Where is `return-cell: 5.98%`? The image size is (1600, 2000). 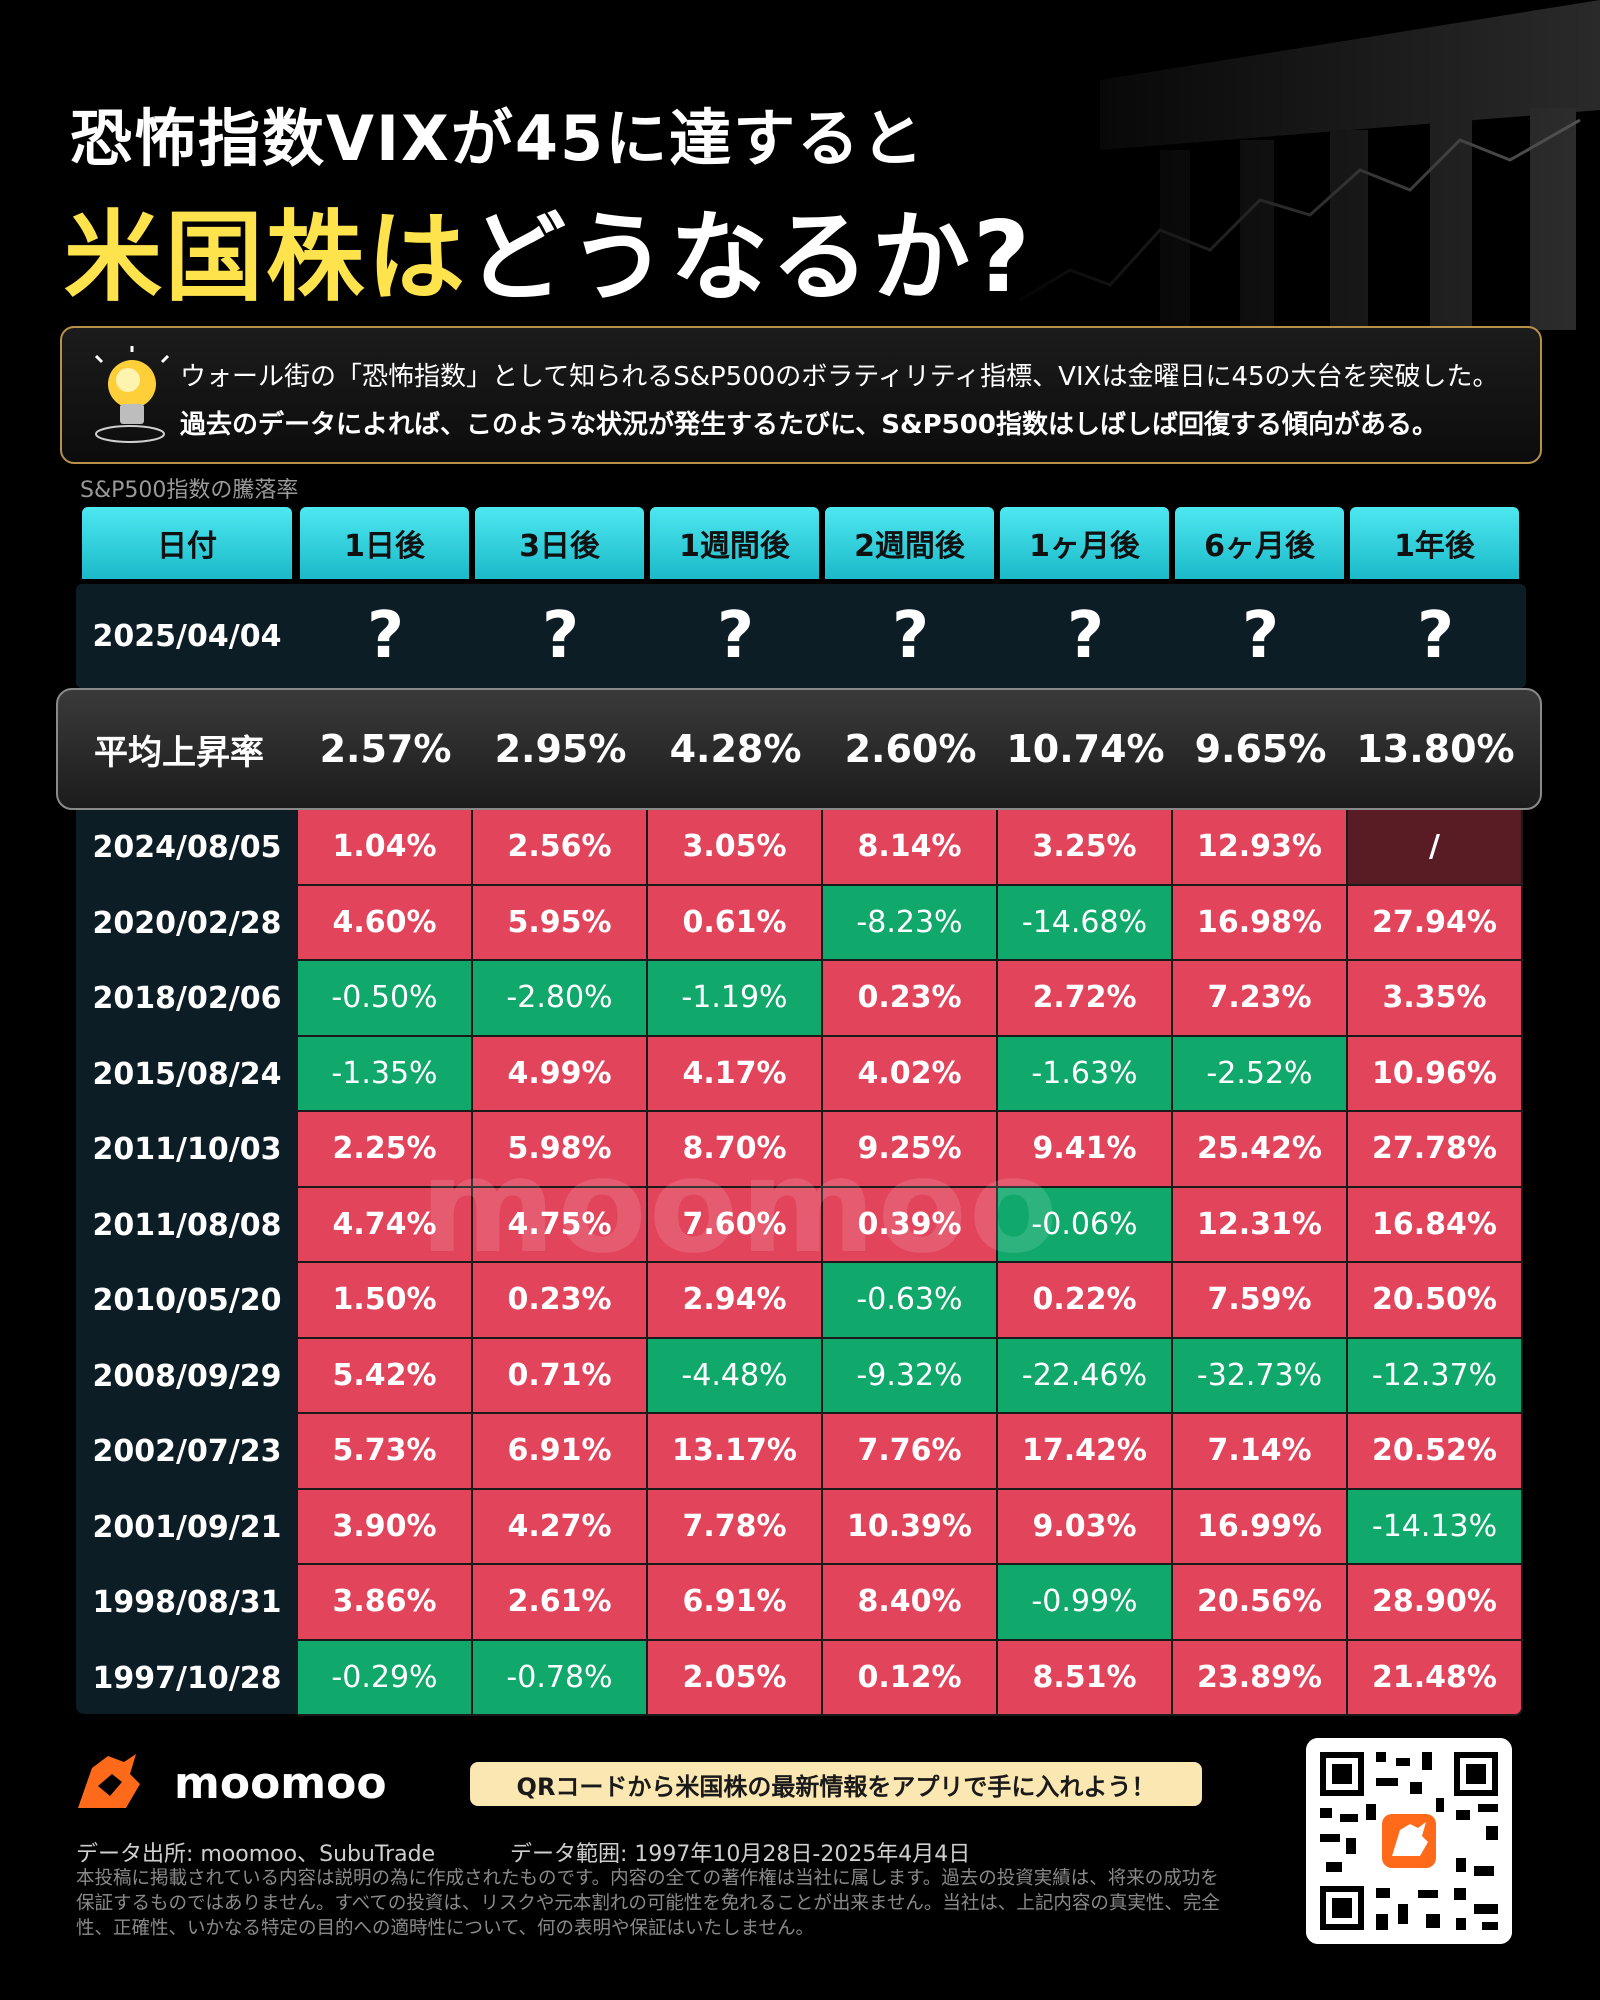 return-cell: 5.98% is located at coordinates (560, 1150).